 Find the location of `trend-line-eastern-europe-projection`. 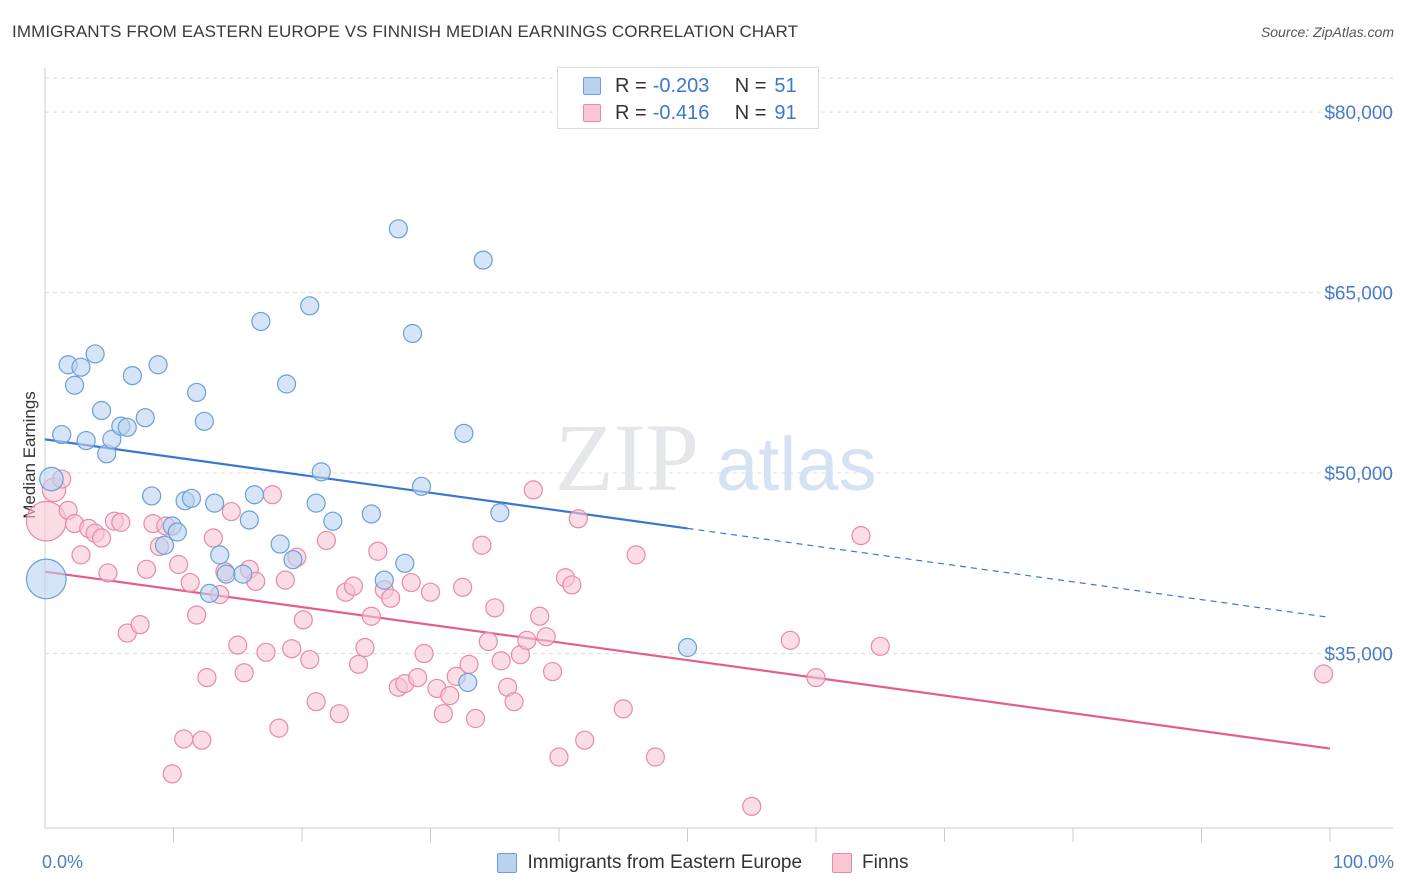

trend-line-eastern-europe-projection is located at coordinates (1009, 573).